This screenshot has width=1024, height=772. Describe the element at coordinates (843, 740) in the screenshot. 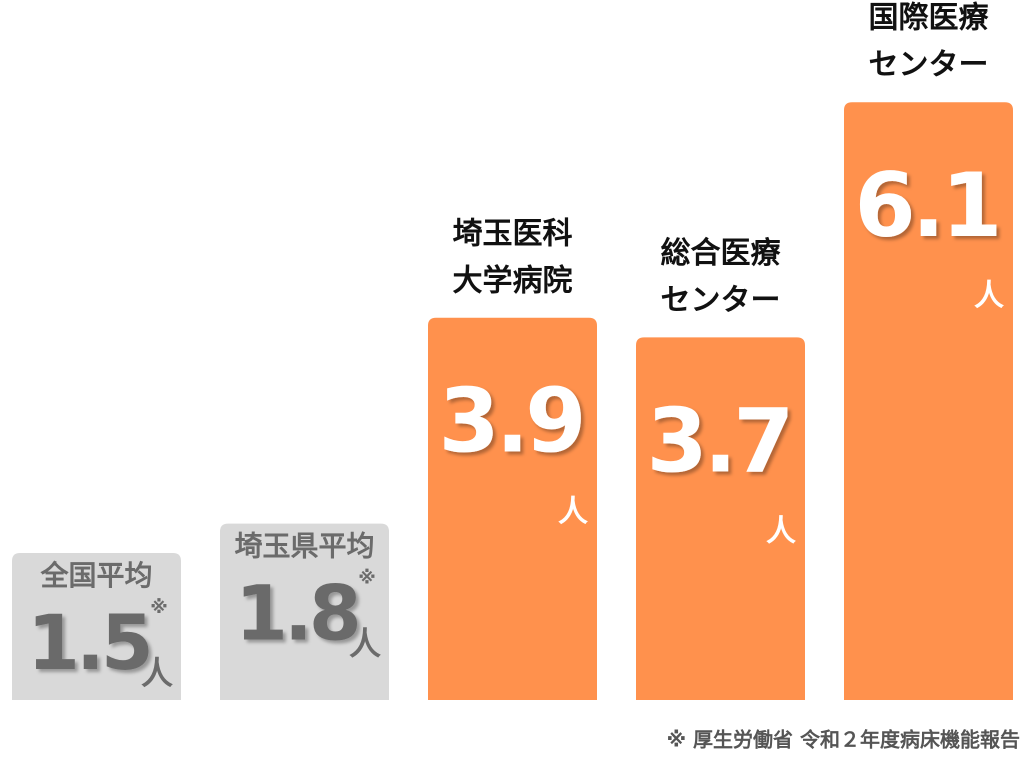

I see `source-note: ※ 厚生労働省 令和２年度病床機能報告` at that location.